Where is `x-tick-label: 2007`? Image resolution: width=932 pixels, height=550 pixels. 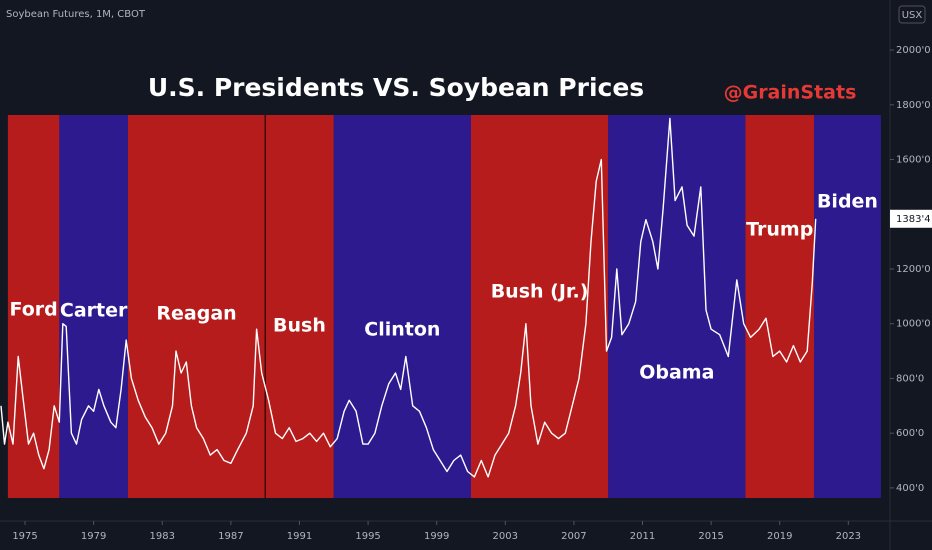 x-tick-label: 2007 is located at coordinates (573, 536).